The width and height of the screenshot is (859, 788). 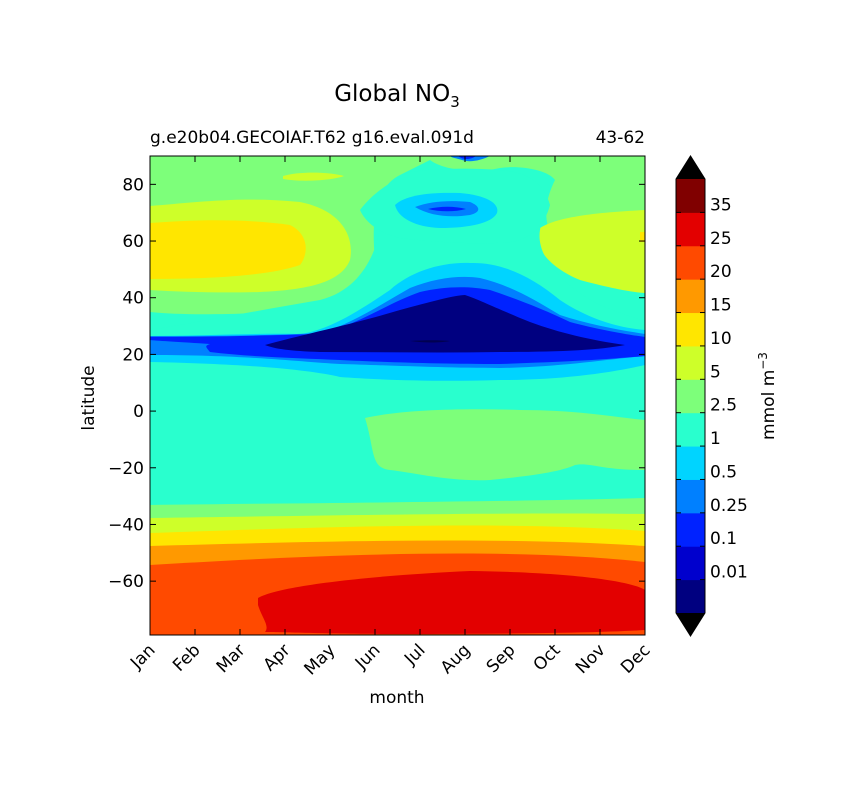 What do you see at coordinates (729, 506) in the screenshot?
I see `colorbar-tick-label: 0.25` at bounding box center [729, 506].